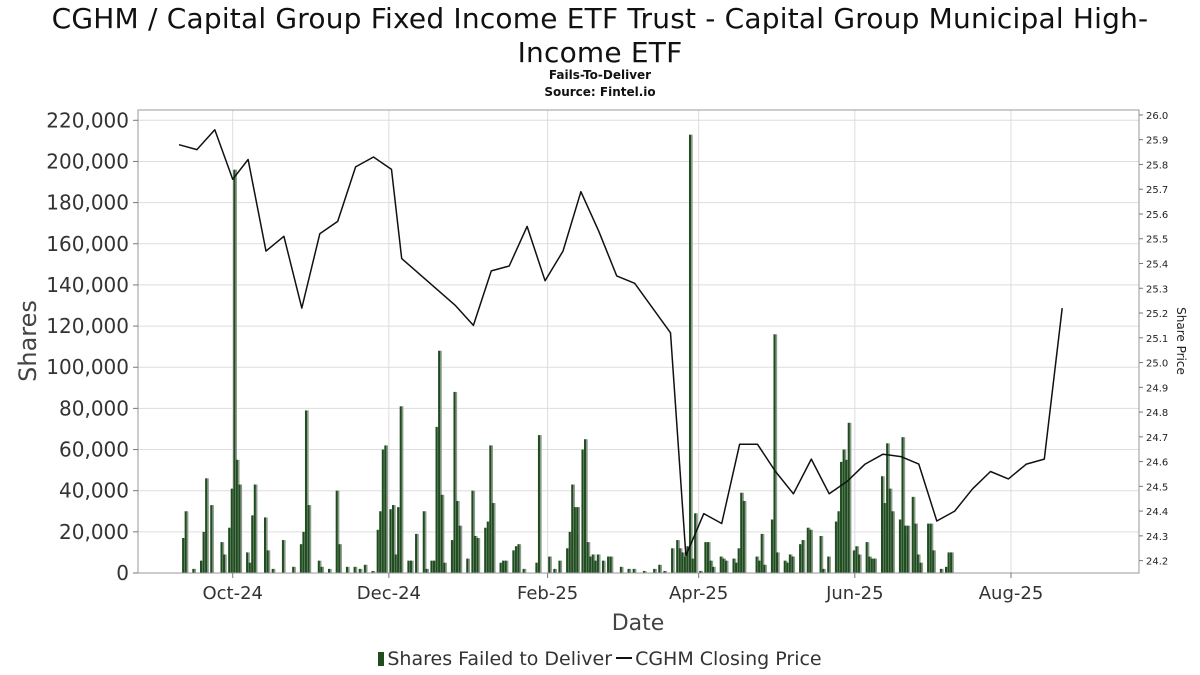 Image resolution: width=1200 pixels, height=675 pixels. What do you see at coordinates (547, 593) in the screenshot?
I see `x-tick-label: Feb-25` at bounding box center [547, 593].